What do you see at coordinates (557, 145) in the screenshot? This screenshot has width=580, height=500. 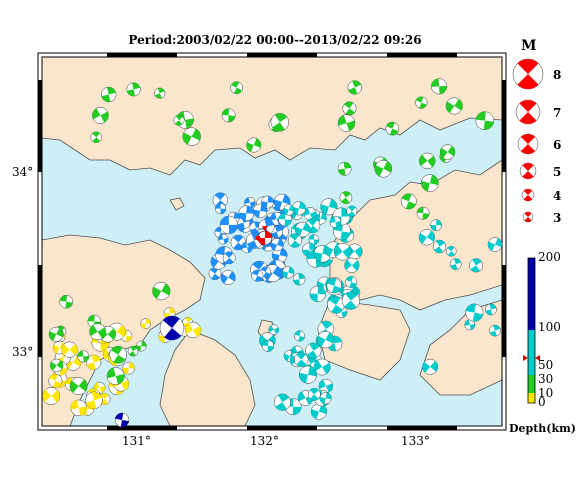 I see `mag-label-6: 6` at bounding box center [557, 145].